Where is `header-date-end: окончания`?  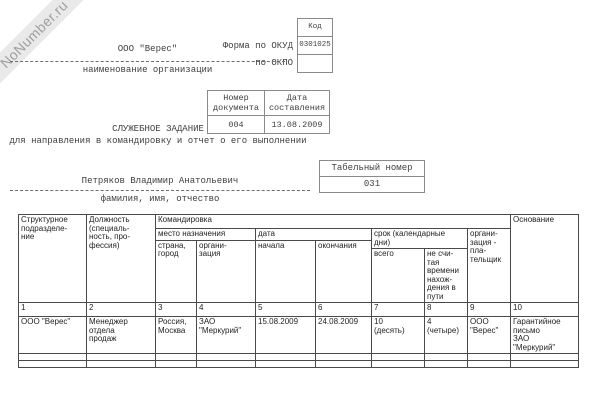
header-date-end: окончания is located at coordinates (343, 271).